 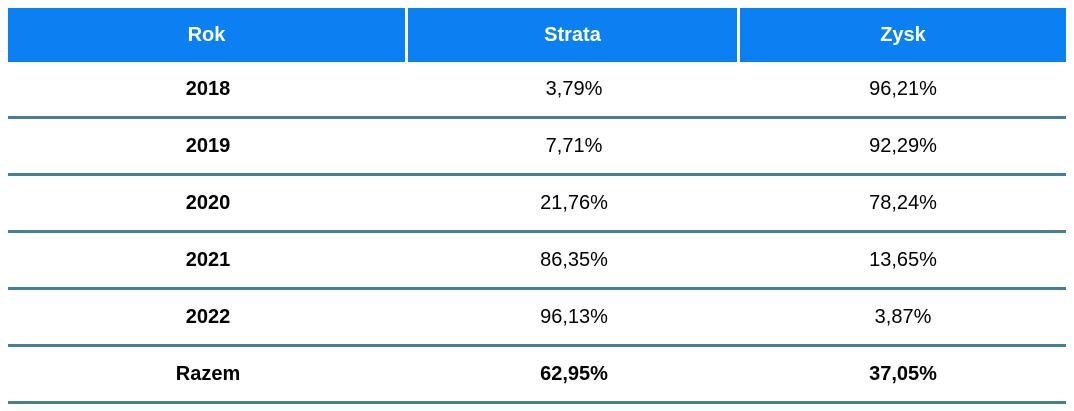 I want to click on total-zysk-cell: 37,05%, so click(x=903, y=373).